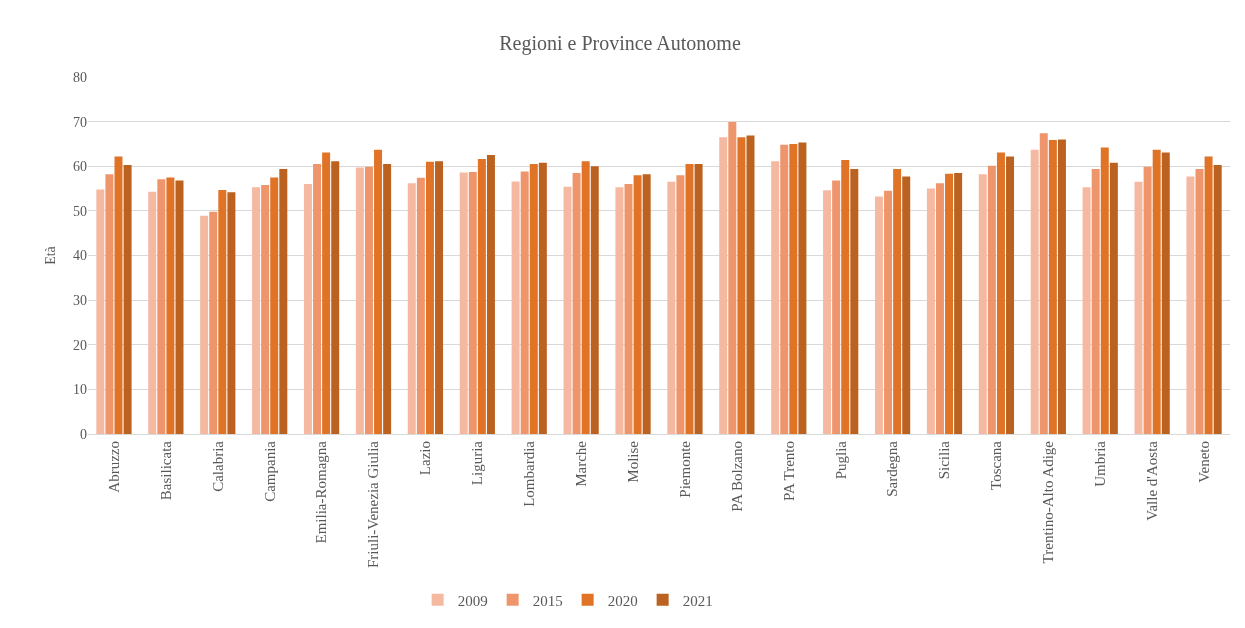 This screenshot has width=1245, height=628. I want to click on legend-label: 2020, so click(622, 600).